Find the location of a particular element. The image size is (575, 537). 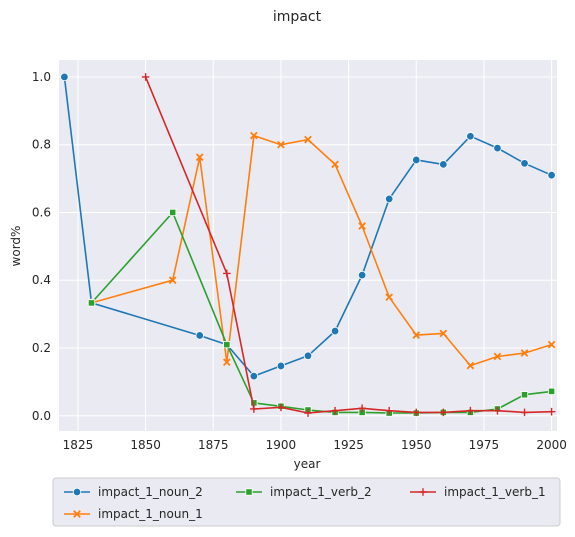

legend-item-impact_1_verb_1: impact_1_verb_1 is located at coordinates (478, 492).